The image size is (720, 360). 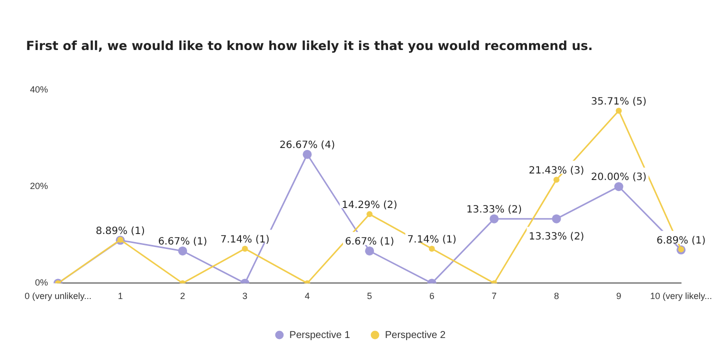 What do you see at coordinates (307, 296) in the screenshot?
I see `x-tick-label: 4` at bounding box center [307, 296].